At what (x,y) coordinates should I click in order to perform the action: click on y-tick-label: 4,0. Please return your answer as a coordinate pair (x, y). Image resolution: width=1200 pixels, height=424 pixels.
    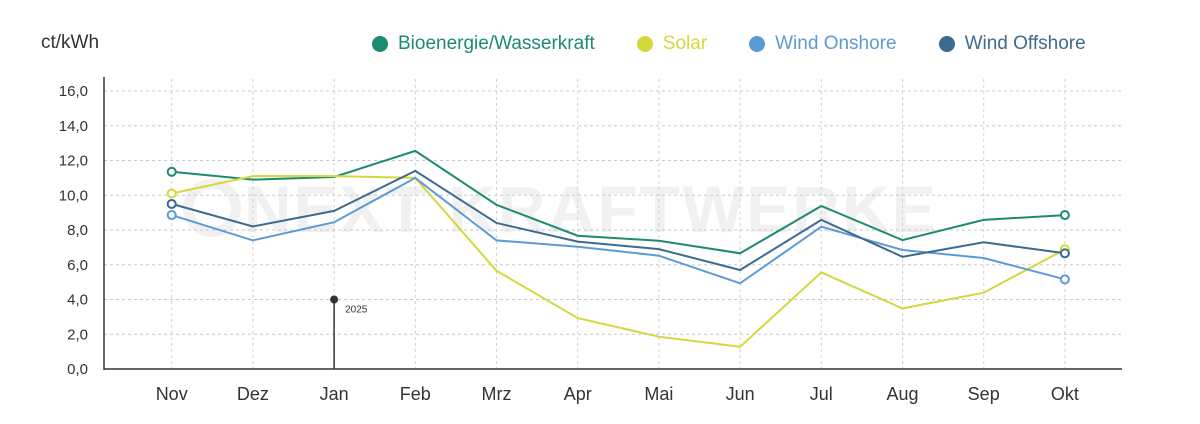
    Looking at the image, I should click on (77, 300).